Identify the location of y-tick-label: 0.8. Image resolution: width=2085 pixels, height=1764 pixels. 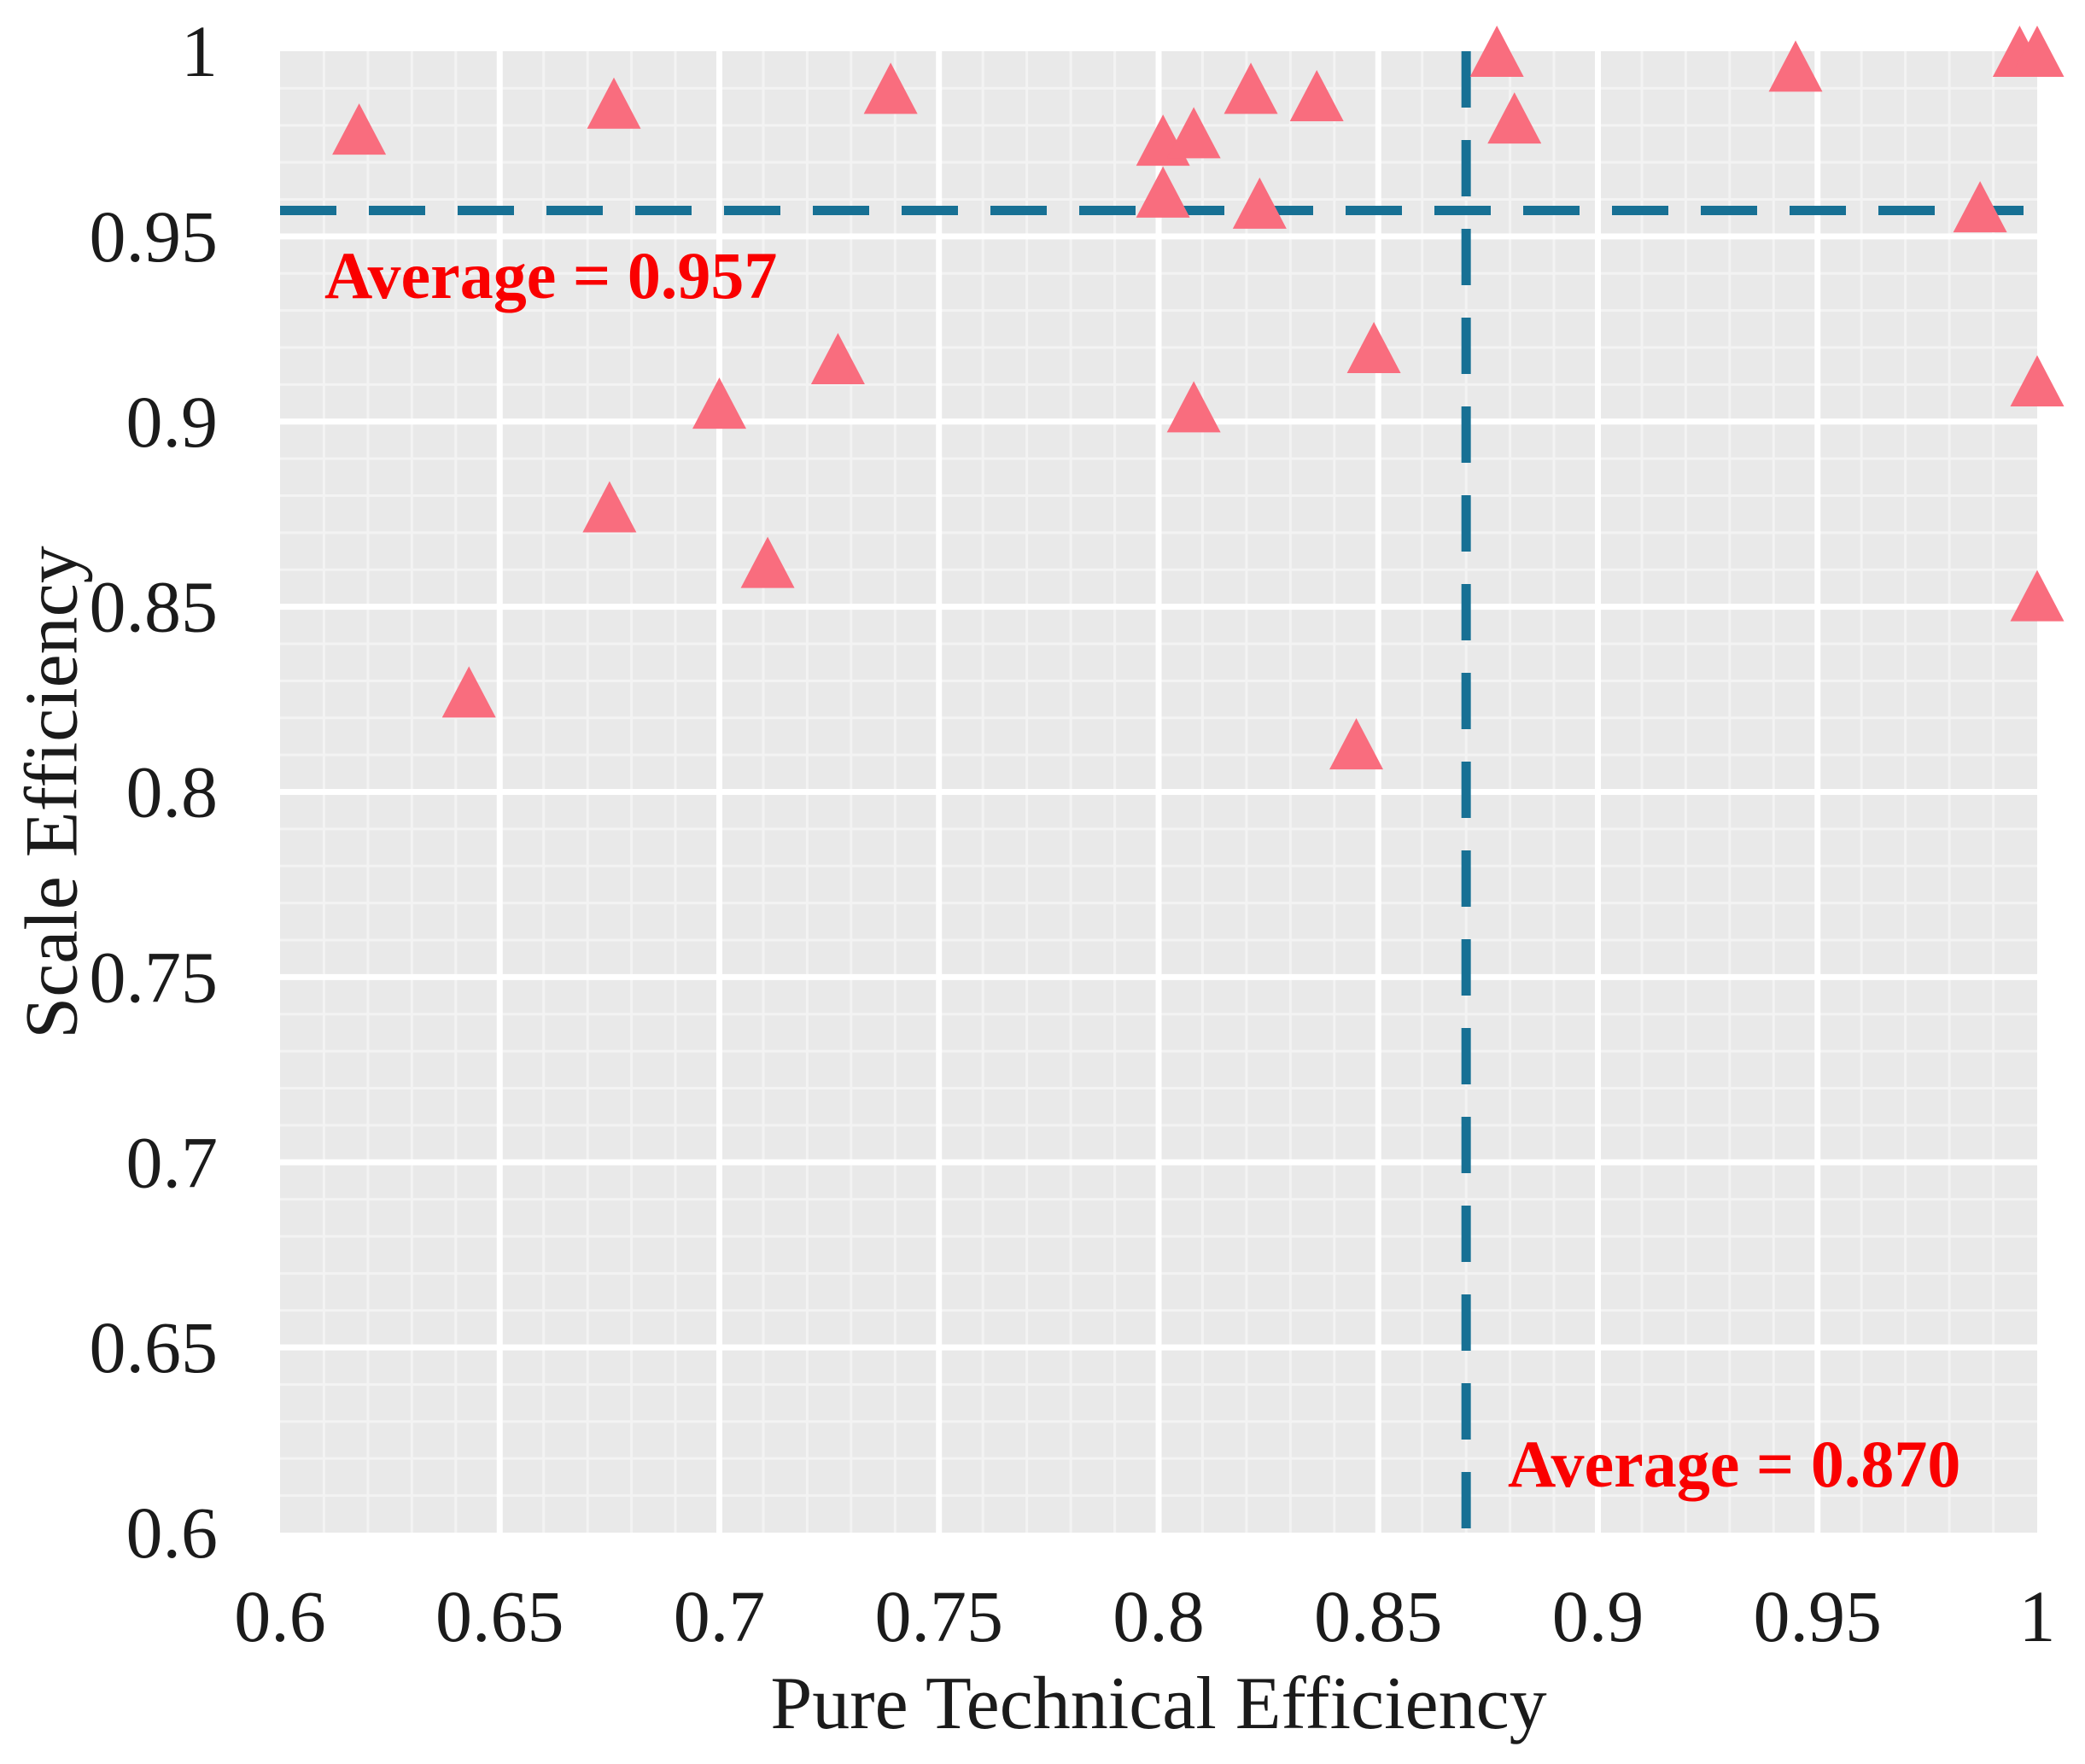
(172, 792).